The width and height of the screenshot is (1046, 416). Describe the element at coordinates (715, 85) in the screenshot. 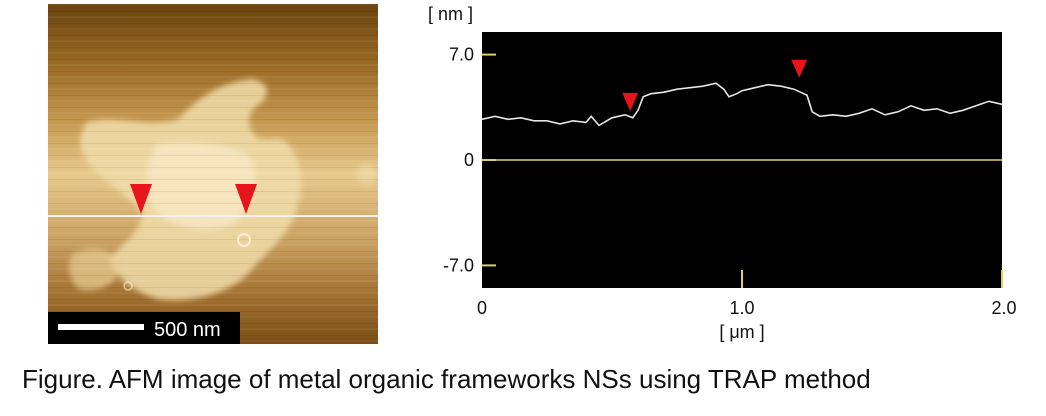

I see `profile-markers` at that location.